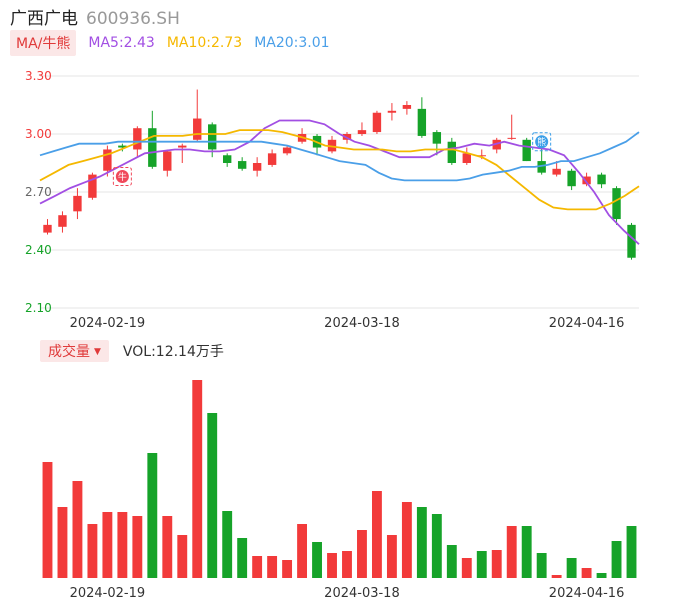  I want to click on x-tick-label: 2024-04-16, so click(587, 323).